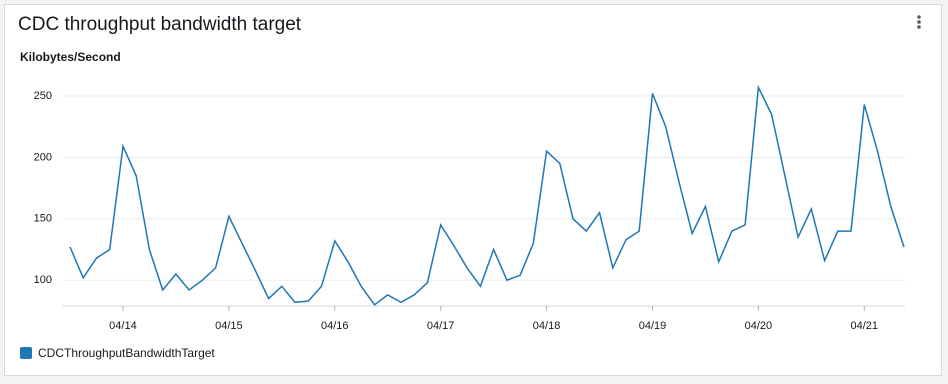  I want to click on x-tick-label: 04/21, so click(865, 326).